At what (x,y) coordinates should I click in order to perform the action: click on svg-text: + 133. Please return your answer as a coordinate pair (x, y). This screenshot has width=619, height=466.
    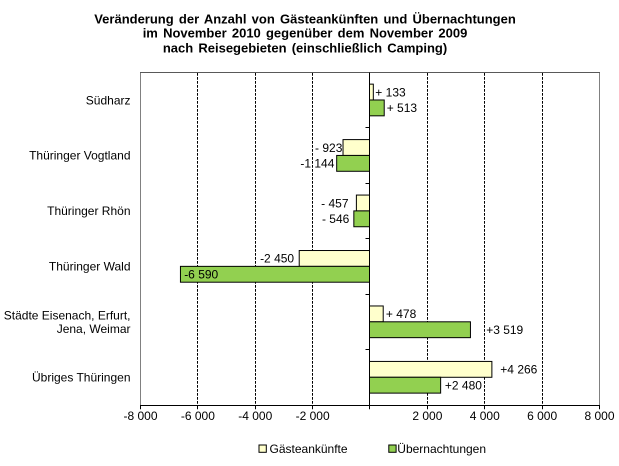
    Looking at the image, I should click on (390, 92).